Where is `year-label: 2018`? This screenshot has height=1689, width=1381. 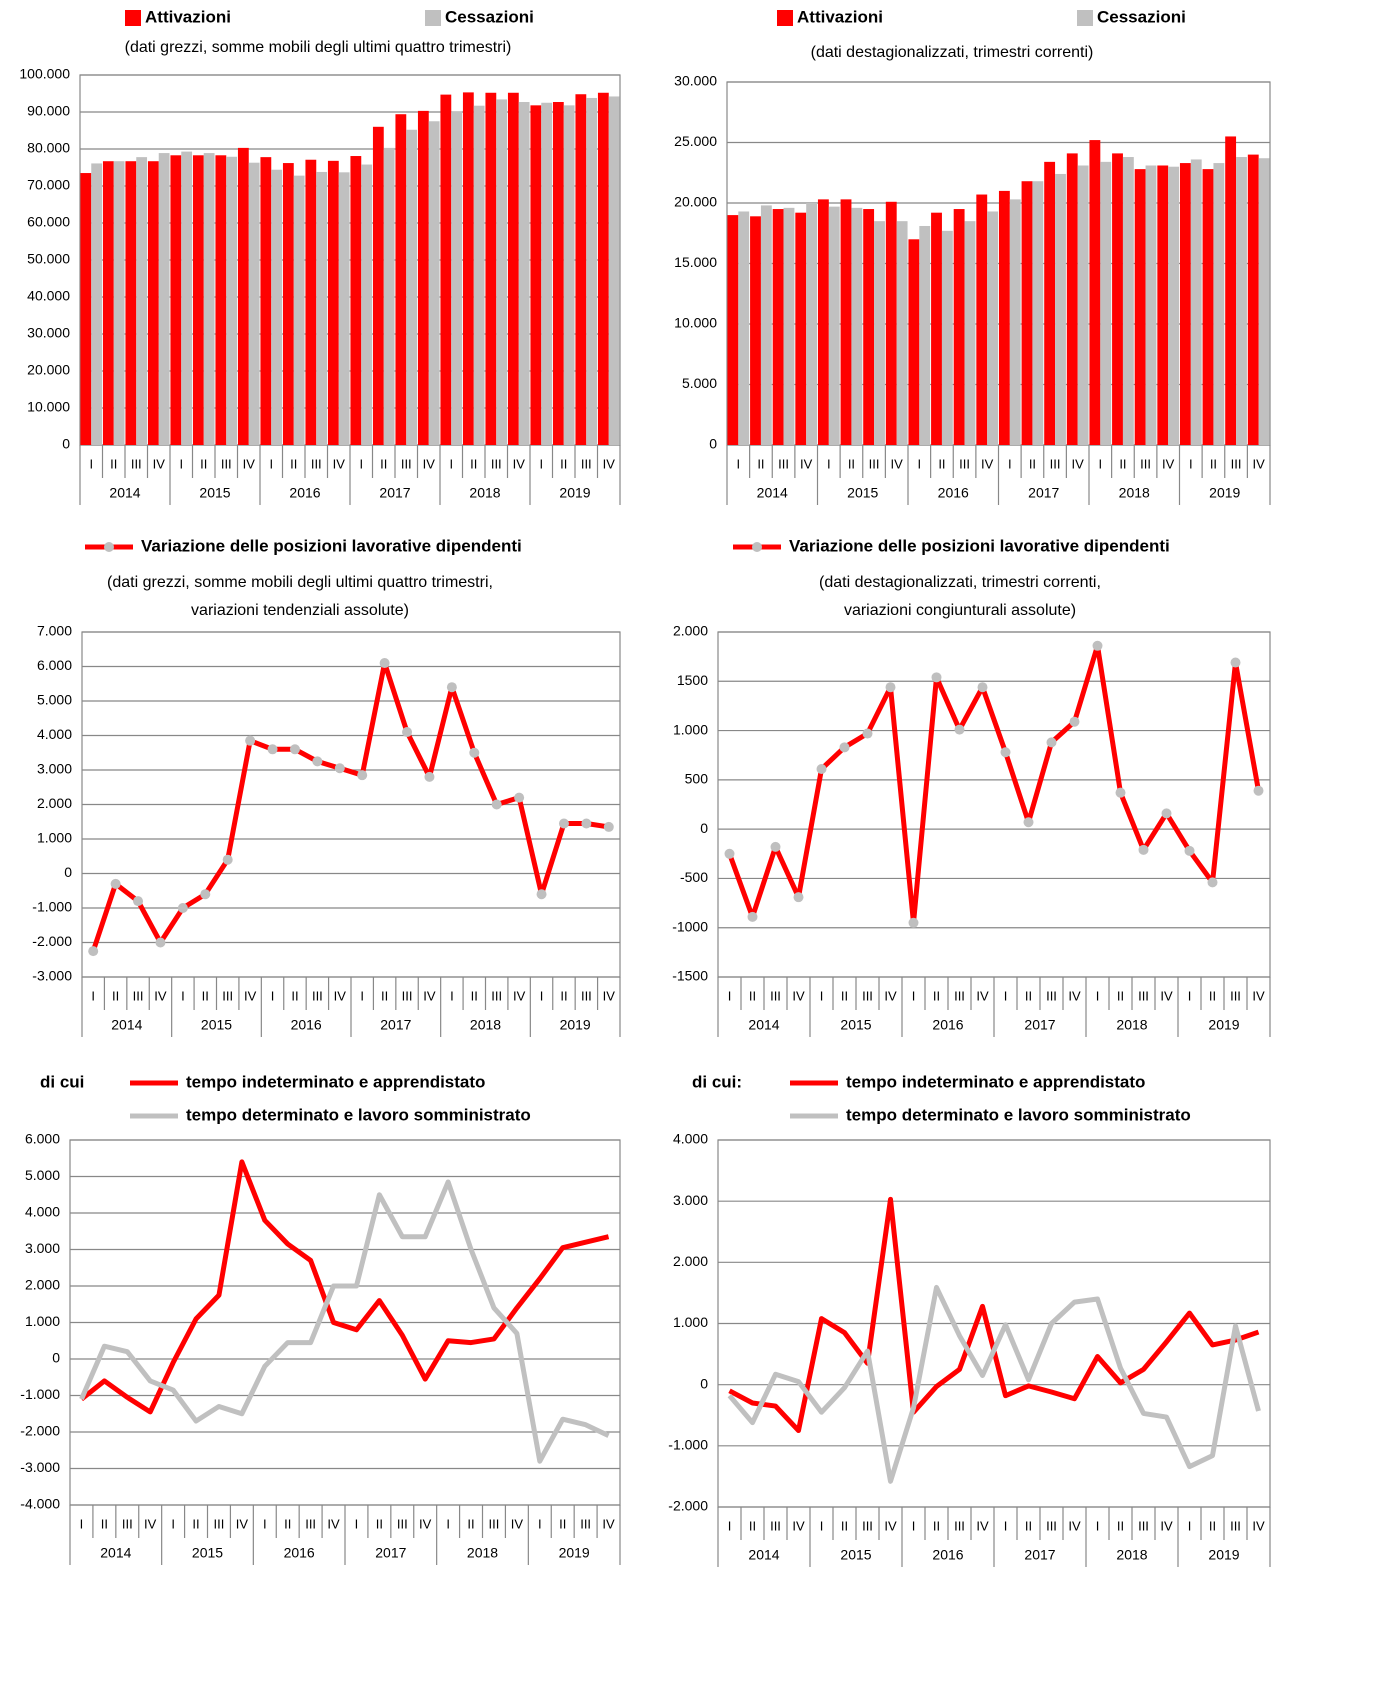 year-label: 2018 is located at coordinates (482, 1553).